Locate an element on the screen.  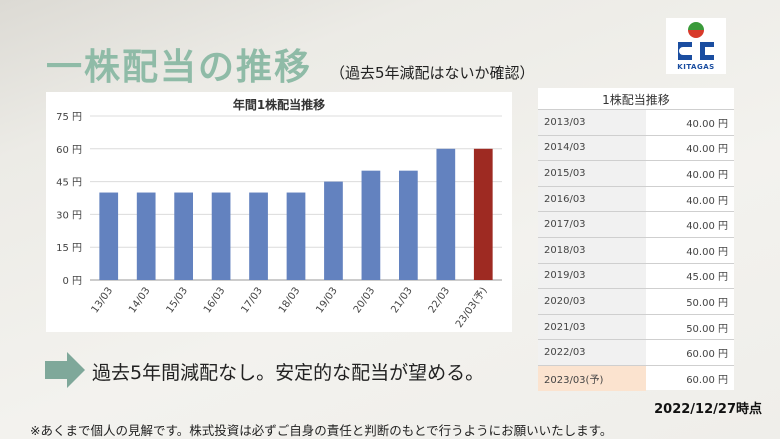
table-cell-period: 2021/03 is located at coordinates (592, 326).